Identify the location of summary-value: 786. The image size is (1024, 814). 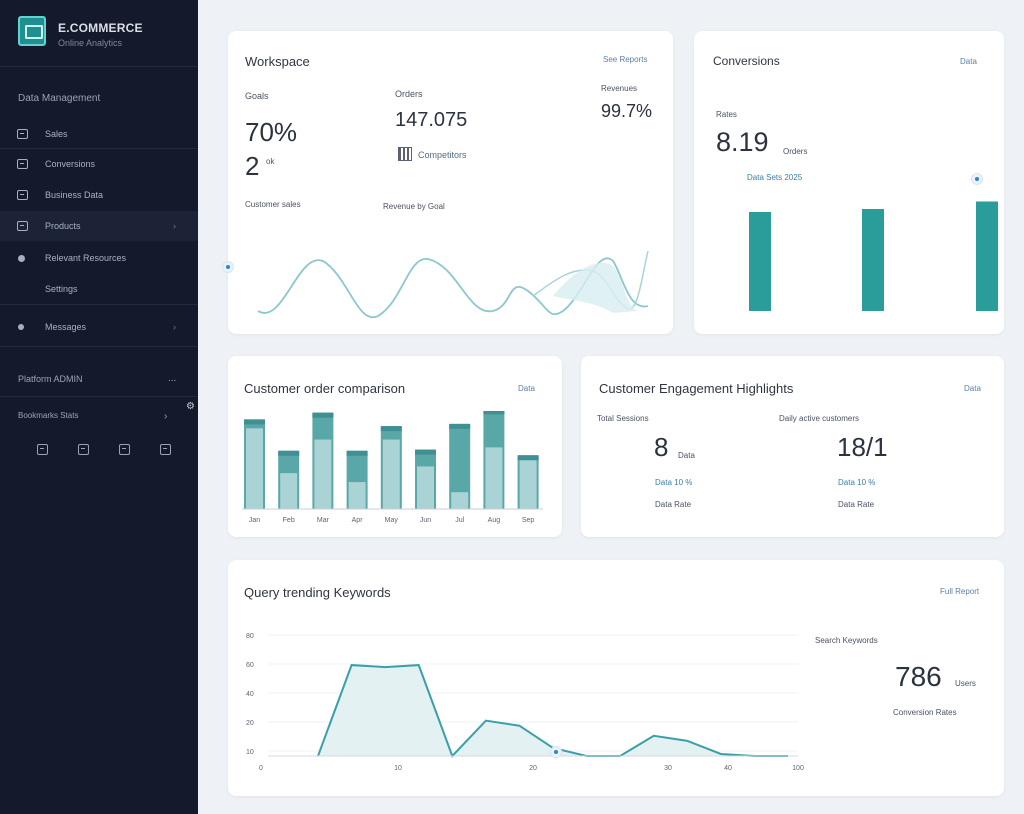
(918, 676).